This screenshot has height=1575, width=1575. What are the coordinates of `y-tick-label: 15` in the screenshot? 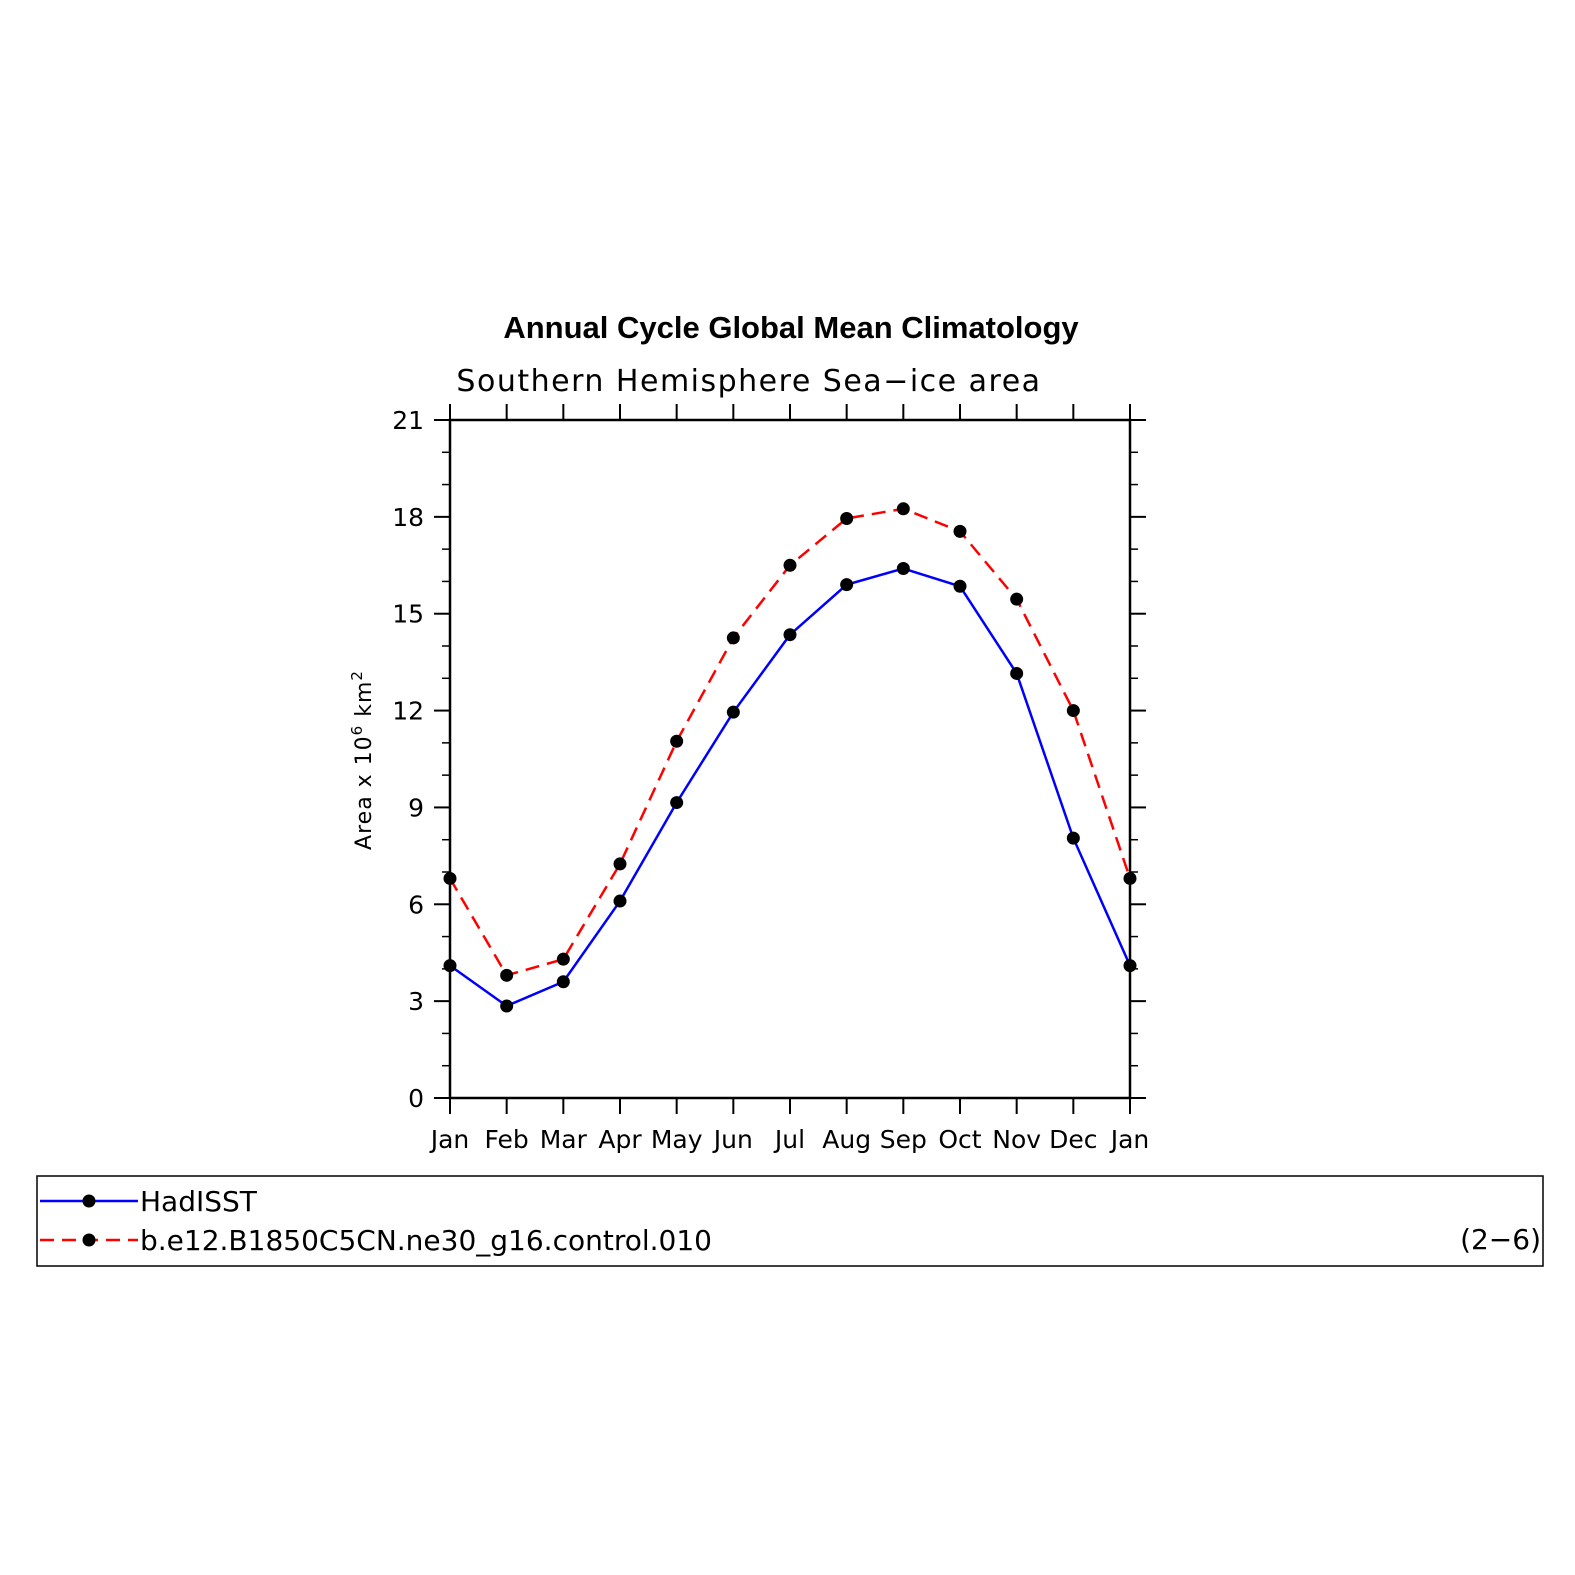 It's located at (408, 614).